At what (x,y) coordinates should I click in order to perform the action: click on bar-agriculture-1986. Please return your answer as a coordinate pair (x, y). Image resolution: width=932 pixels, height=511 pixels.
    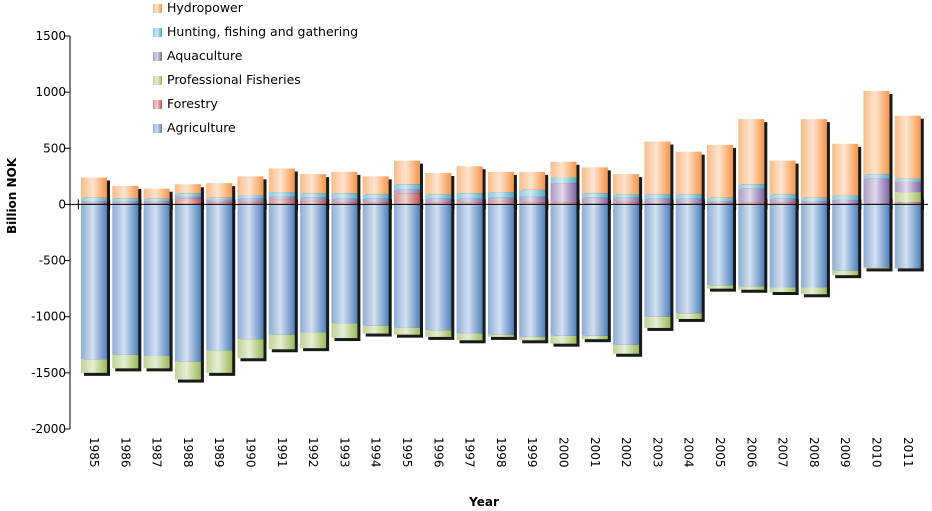
    Looking at the image, I should click on (125, 279).